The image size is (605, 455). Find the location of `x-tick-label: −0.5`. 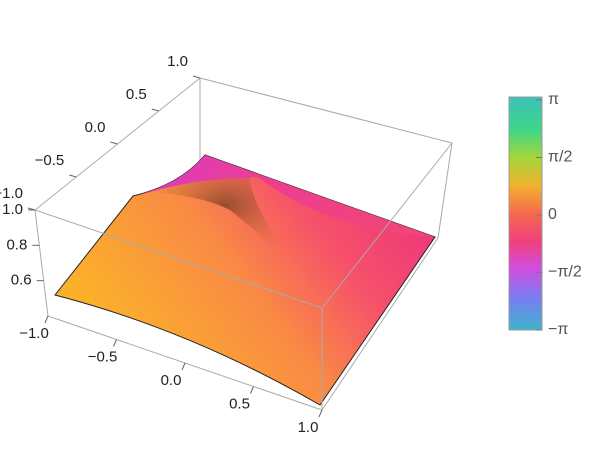

x-tick-label: −0.5 is located at coordinates (103, 356).